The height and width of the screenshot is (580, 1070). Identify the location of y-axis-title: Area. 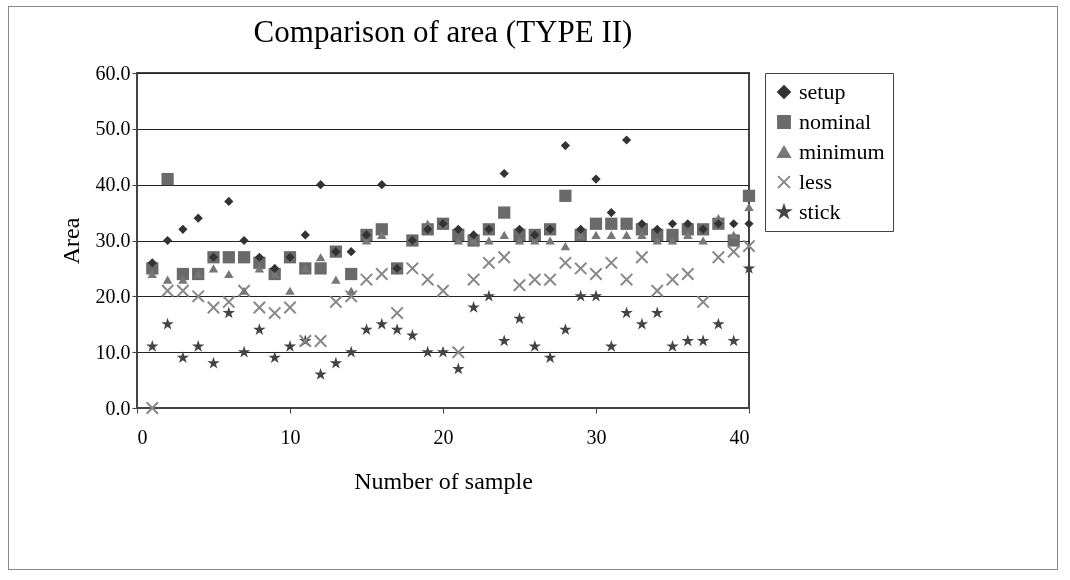
(70, 241).